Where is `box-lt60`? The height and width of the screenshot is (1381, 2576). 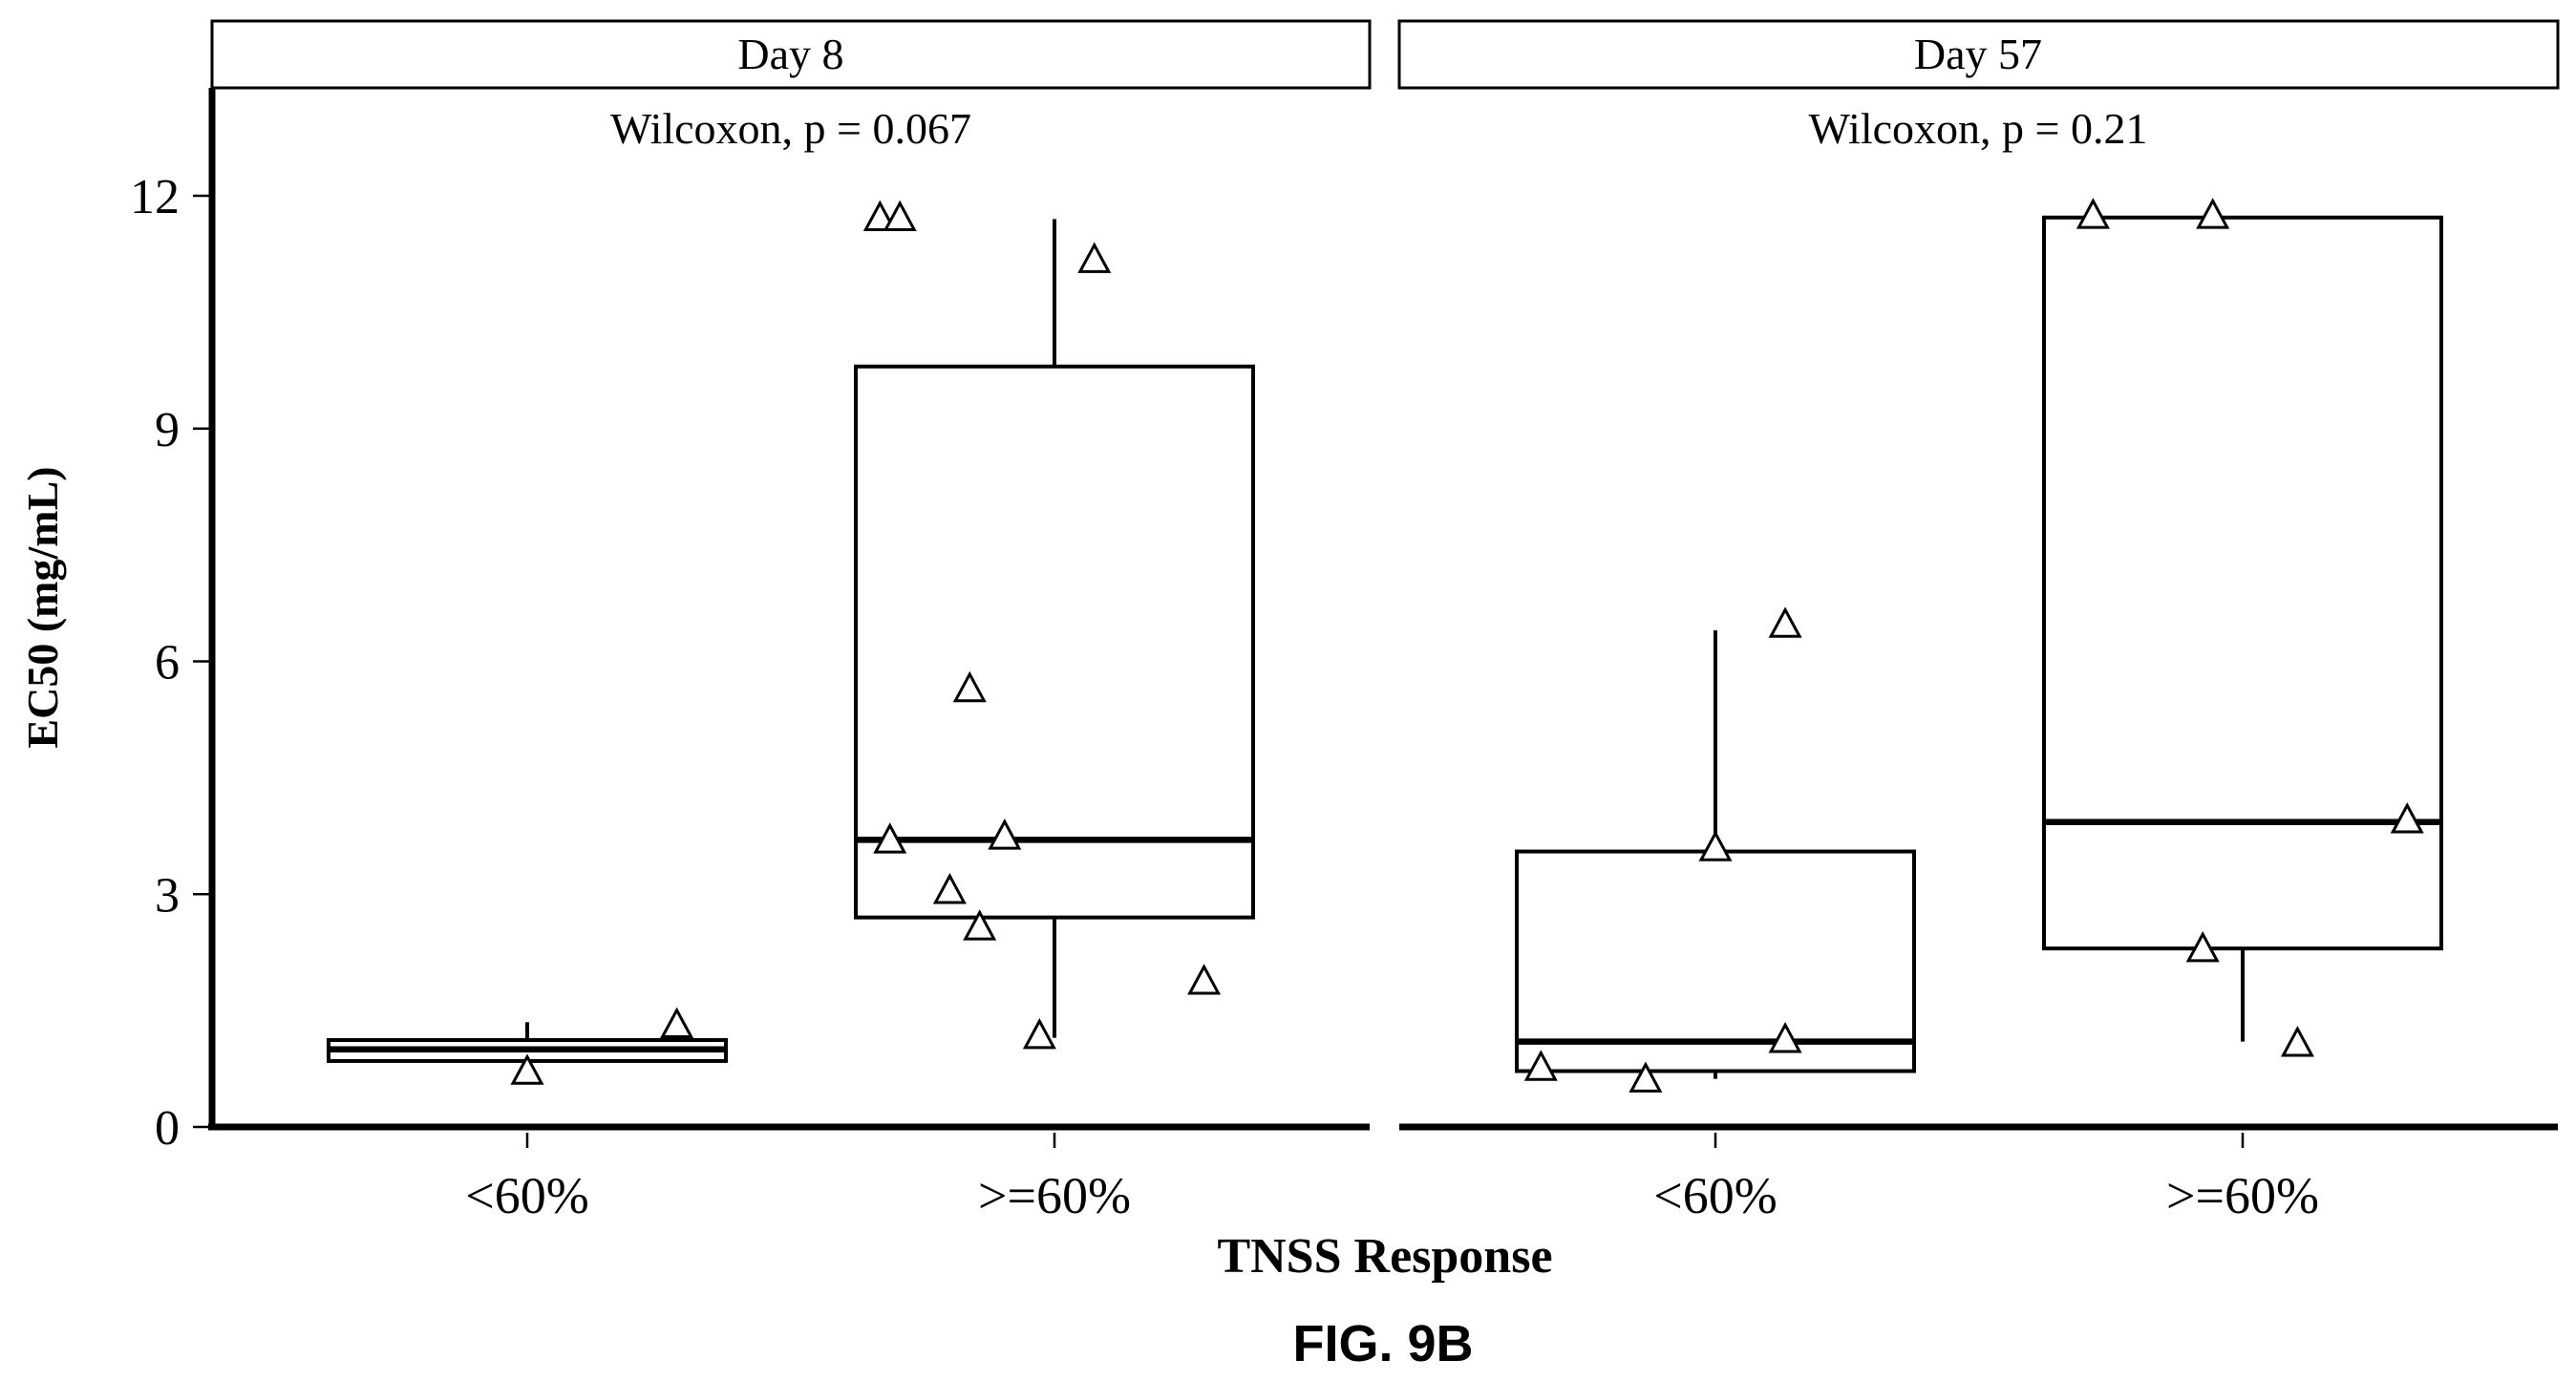
box-lt60 is located at coordinates (1715, 961).